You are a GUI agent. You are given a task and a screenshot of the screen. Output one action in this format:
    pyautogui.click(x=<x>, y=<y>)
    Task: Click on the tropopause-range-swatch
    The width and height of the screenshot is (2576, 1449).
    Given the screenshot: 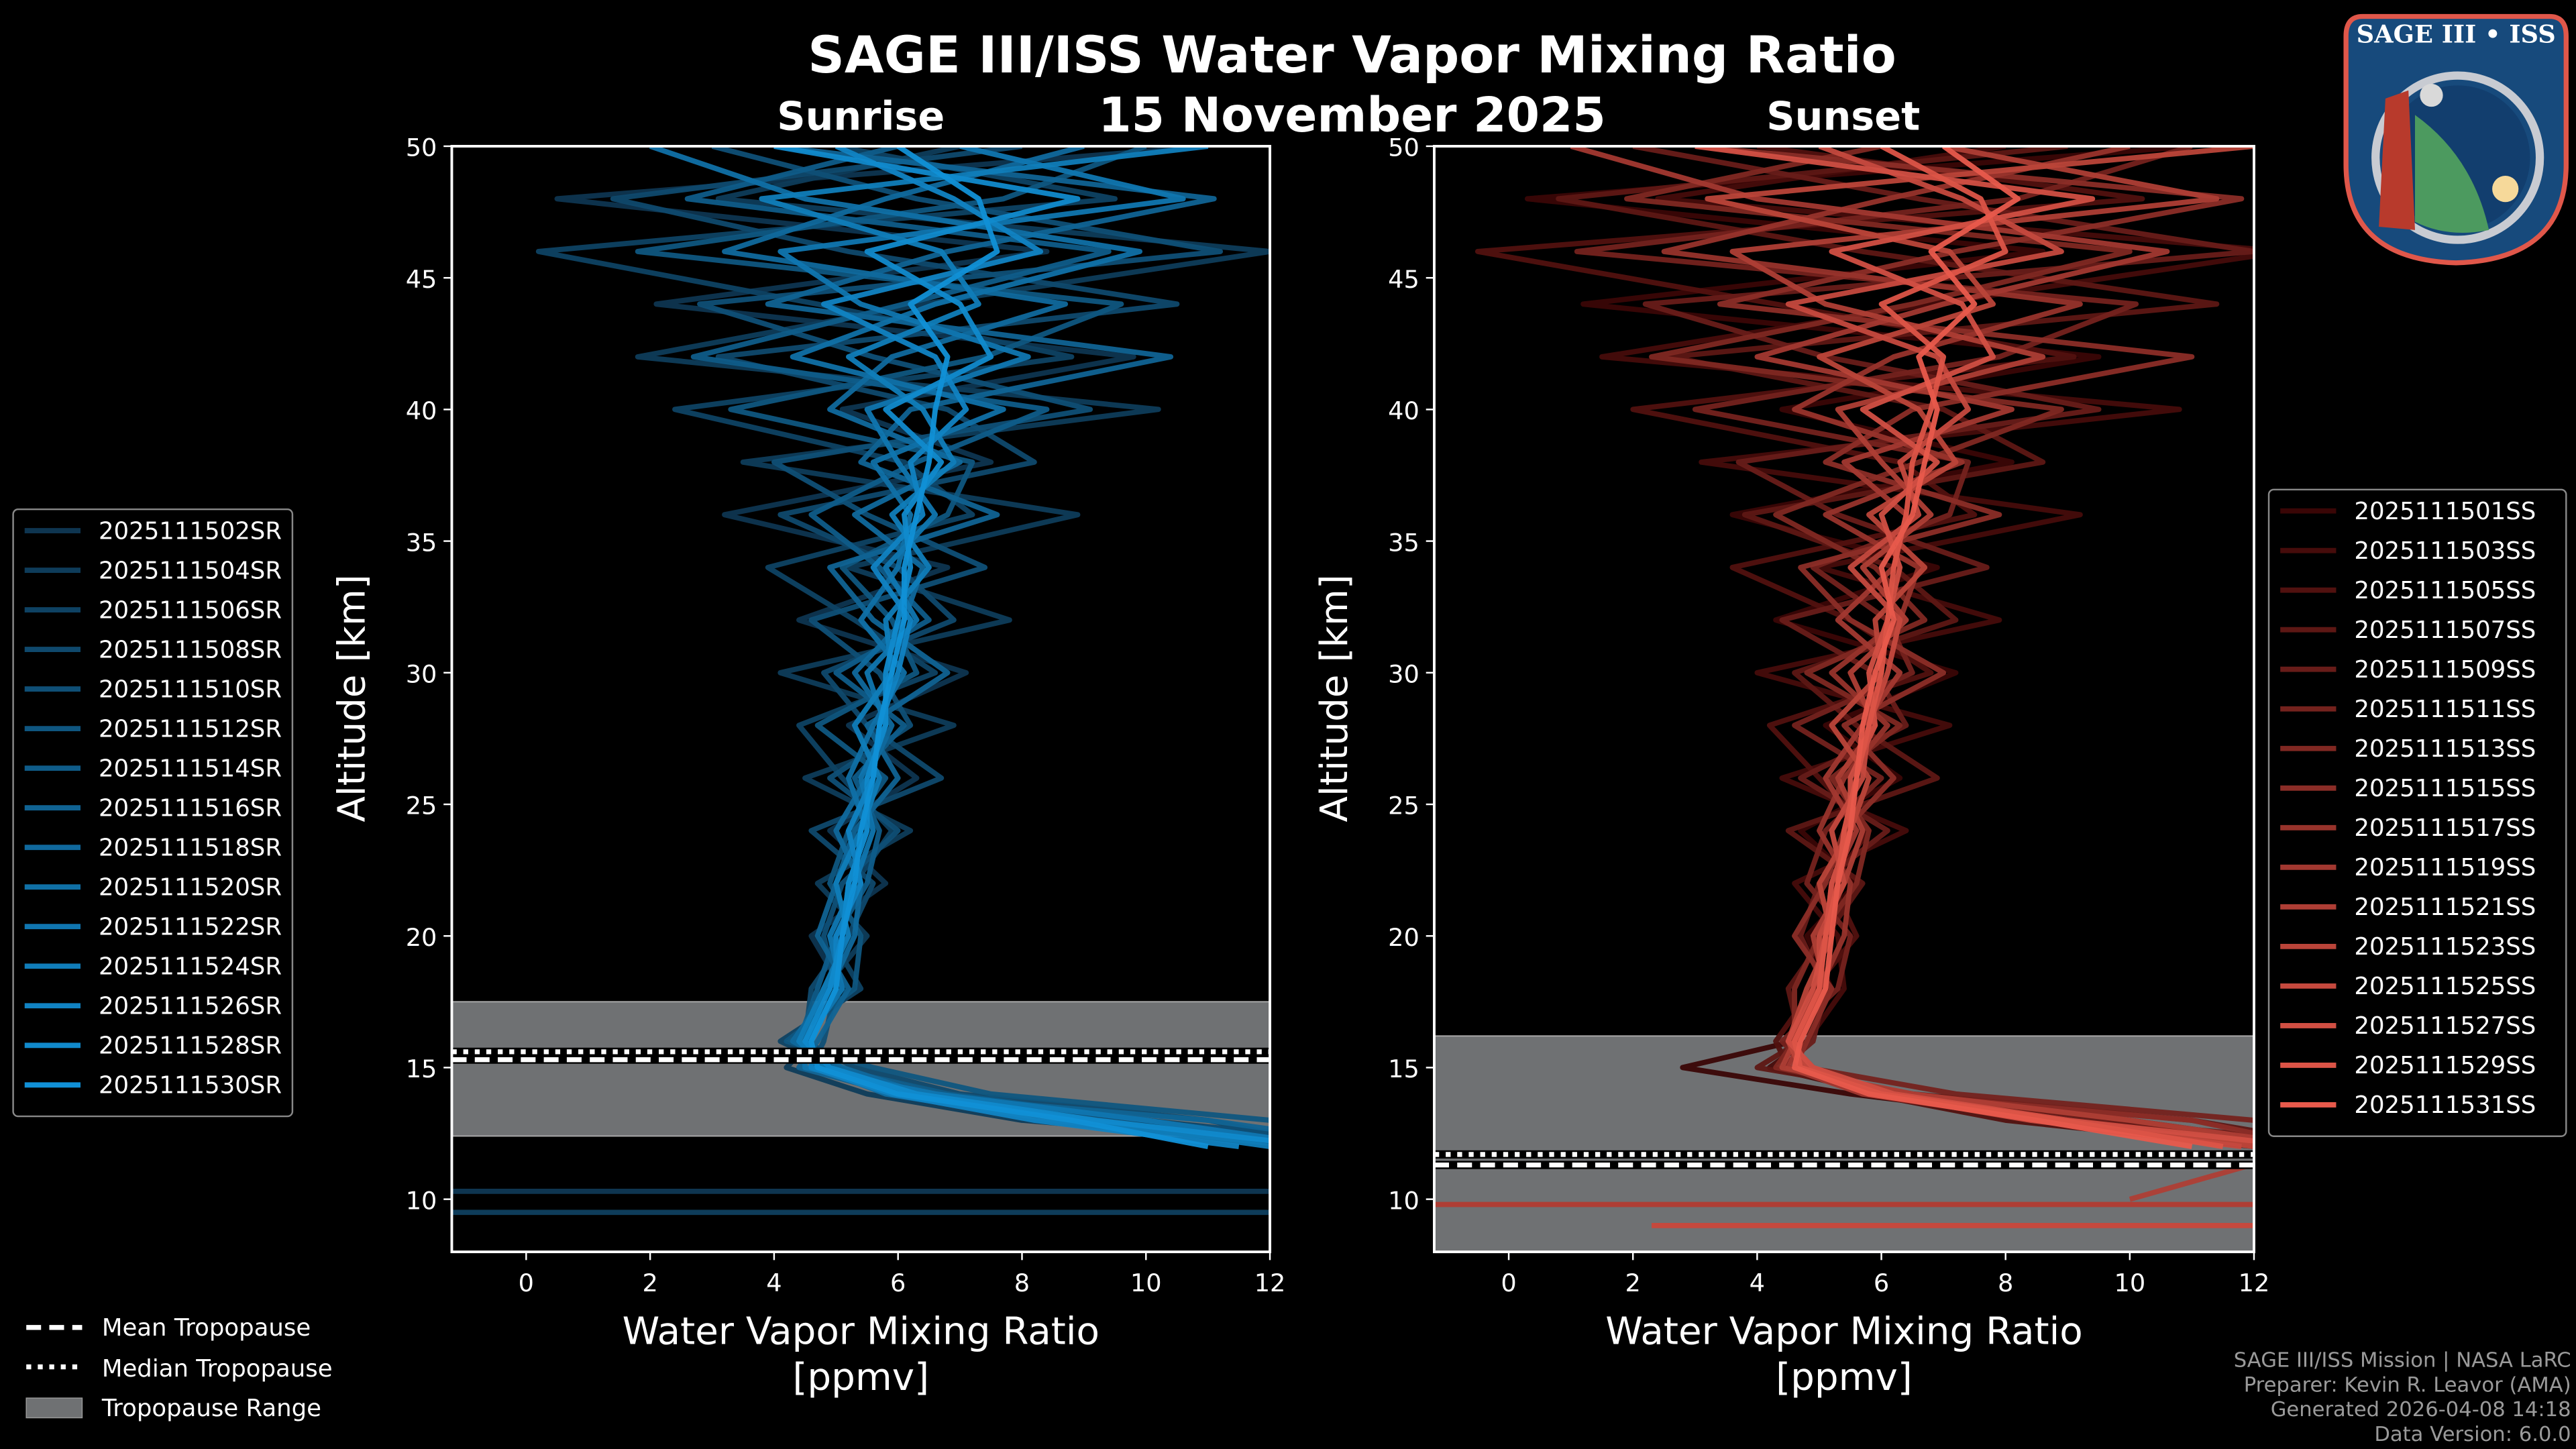 What is the action you would take?
    pyautogui.click(x=54, y=1408)
    